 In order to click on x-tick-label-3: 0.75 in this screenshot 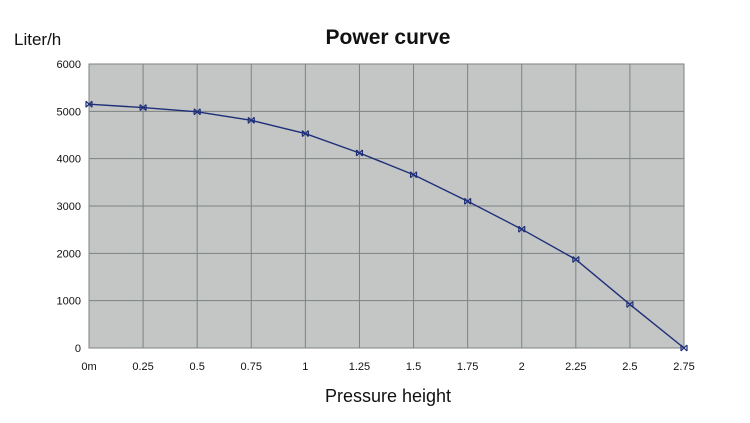, I will do `click(251, 367)`.